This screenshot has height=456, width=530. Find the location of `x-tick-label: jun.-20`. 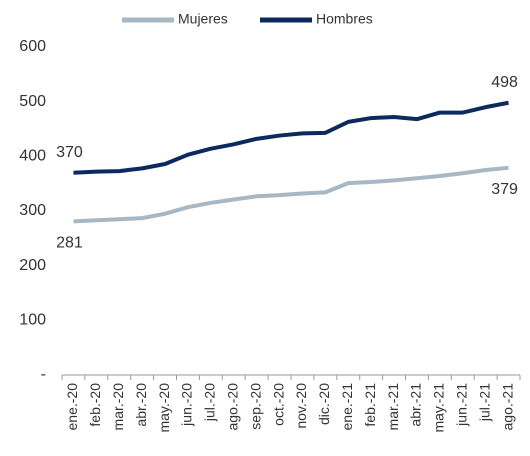

x-tick-label: jun.-20 is located at coordinates (187, 405).